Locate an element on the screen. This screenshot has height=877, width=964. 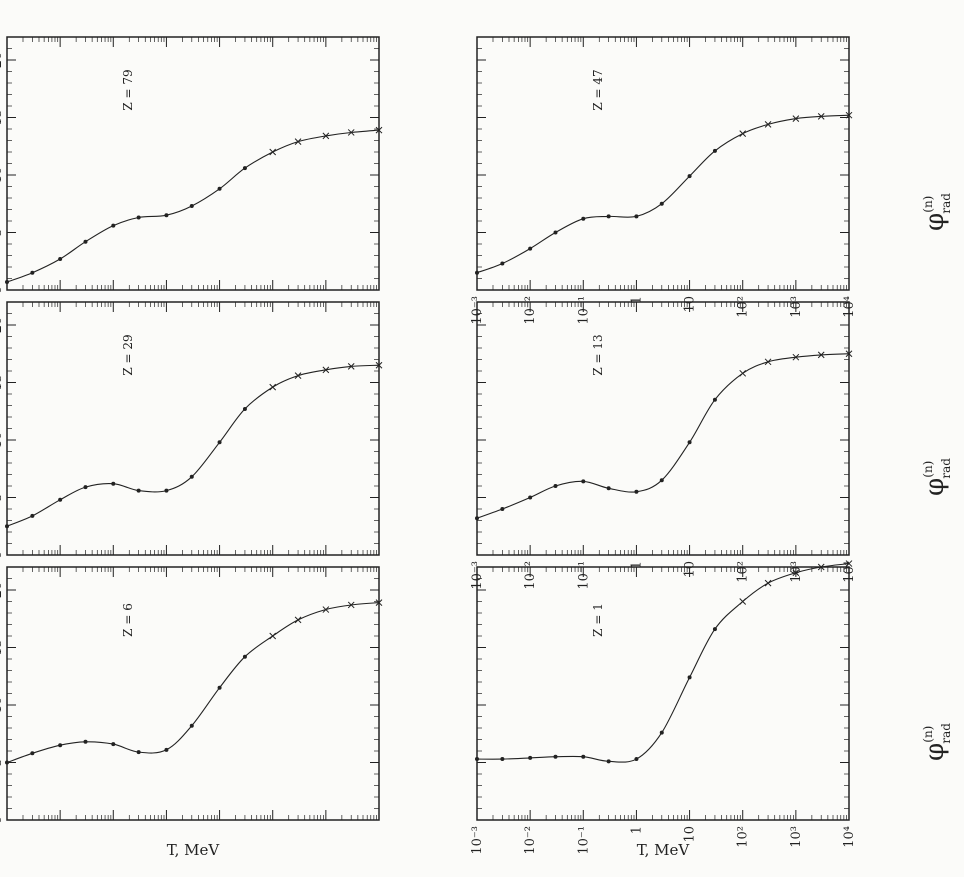
chart-panel: 10⁻³ 10⁻² 10⁻¹ 1 10 10² 10³ 10⁴ Z = 1 is located at coordinates (663, 707).